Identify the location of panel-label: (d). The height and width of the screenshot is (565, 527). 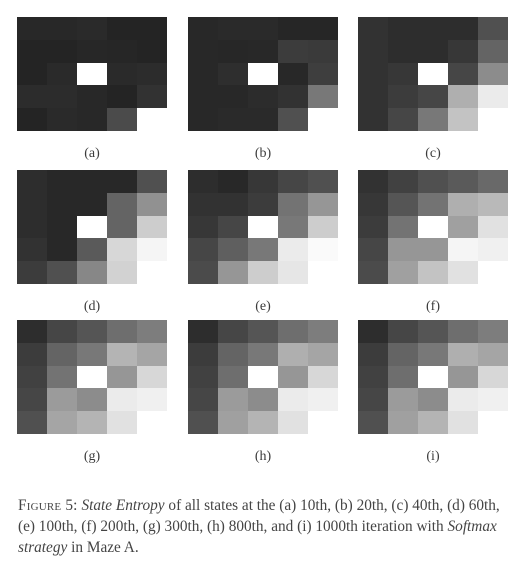
(92, 306).